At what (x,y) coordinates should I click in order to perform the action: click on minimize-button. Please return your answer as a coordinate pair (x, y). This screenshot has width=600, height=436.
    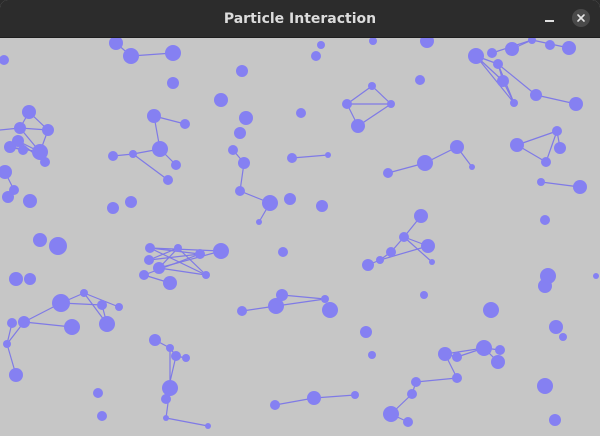
    Looking at the image, I should click on (549, 18).